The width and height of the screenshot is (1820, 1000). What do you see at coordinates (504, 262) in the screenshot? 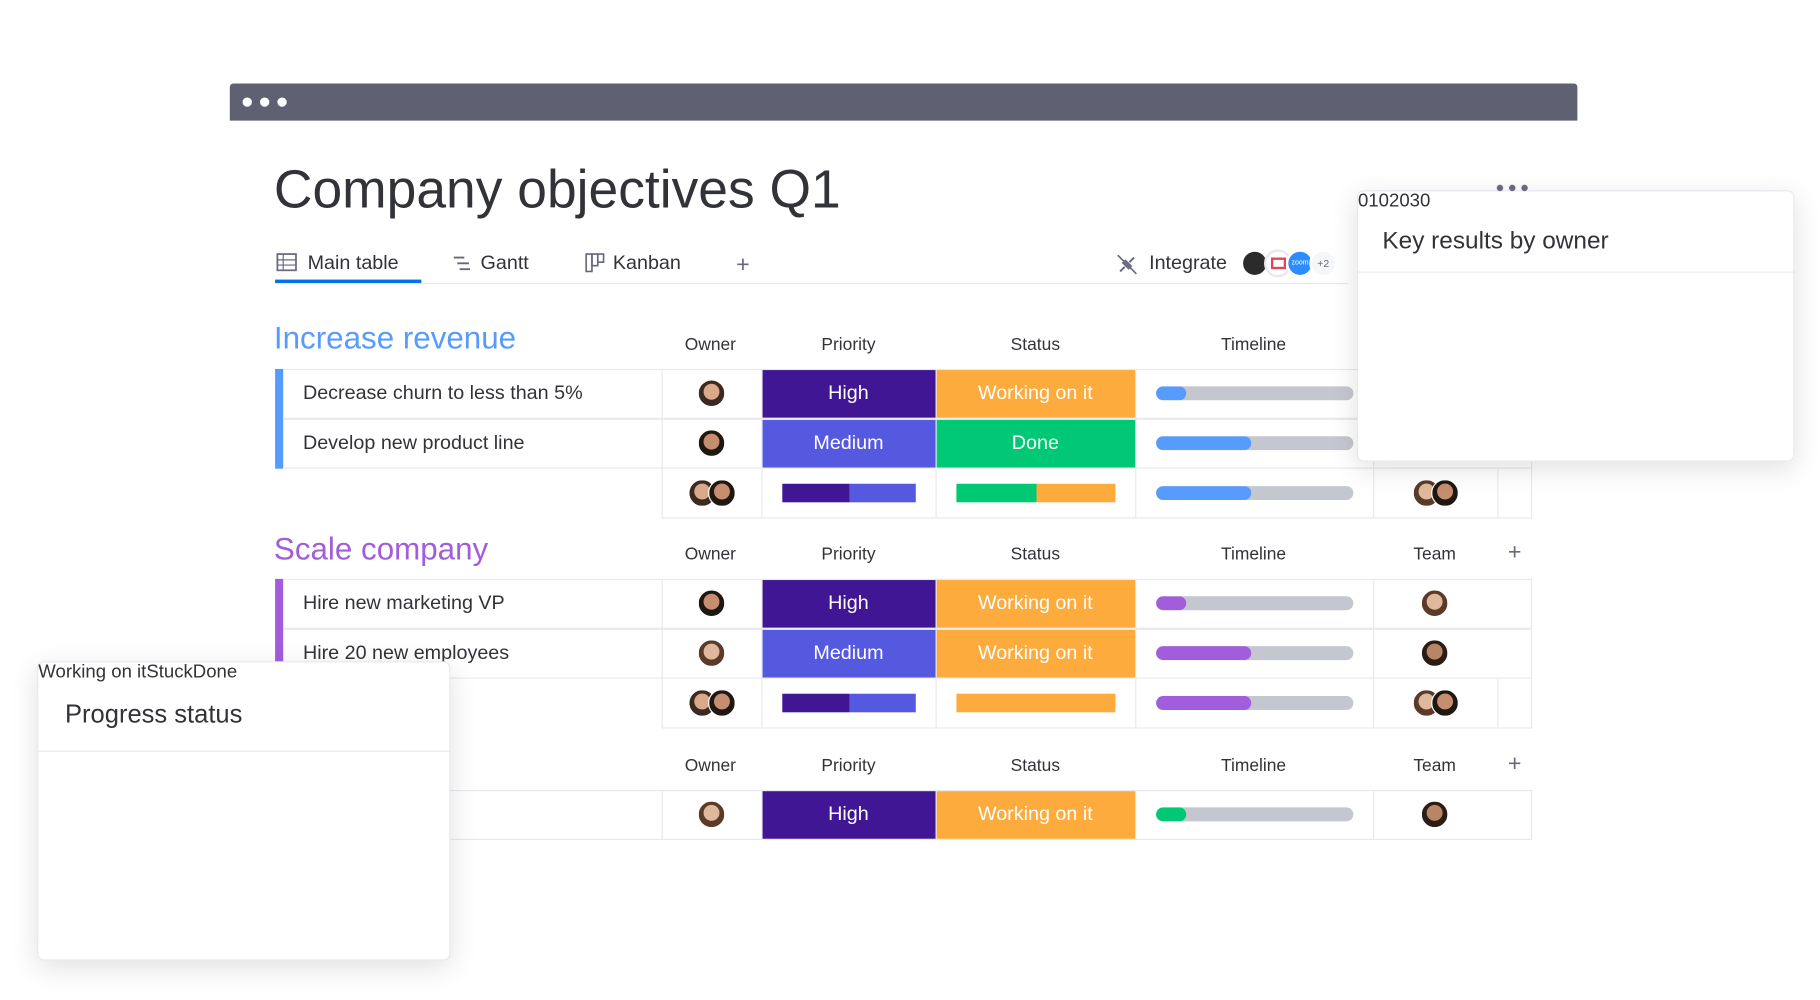
I see `tab: Gantt` at bounding box center [504, 262].